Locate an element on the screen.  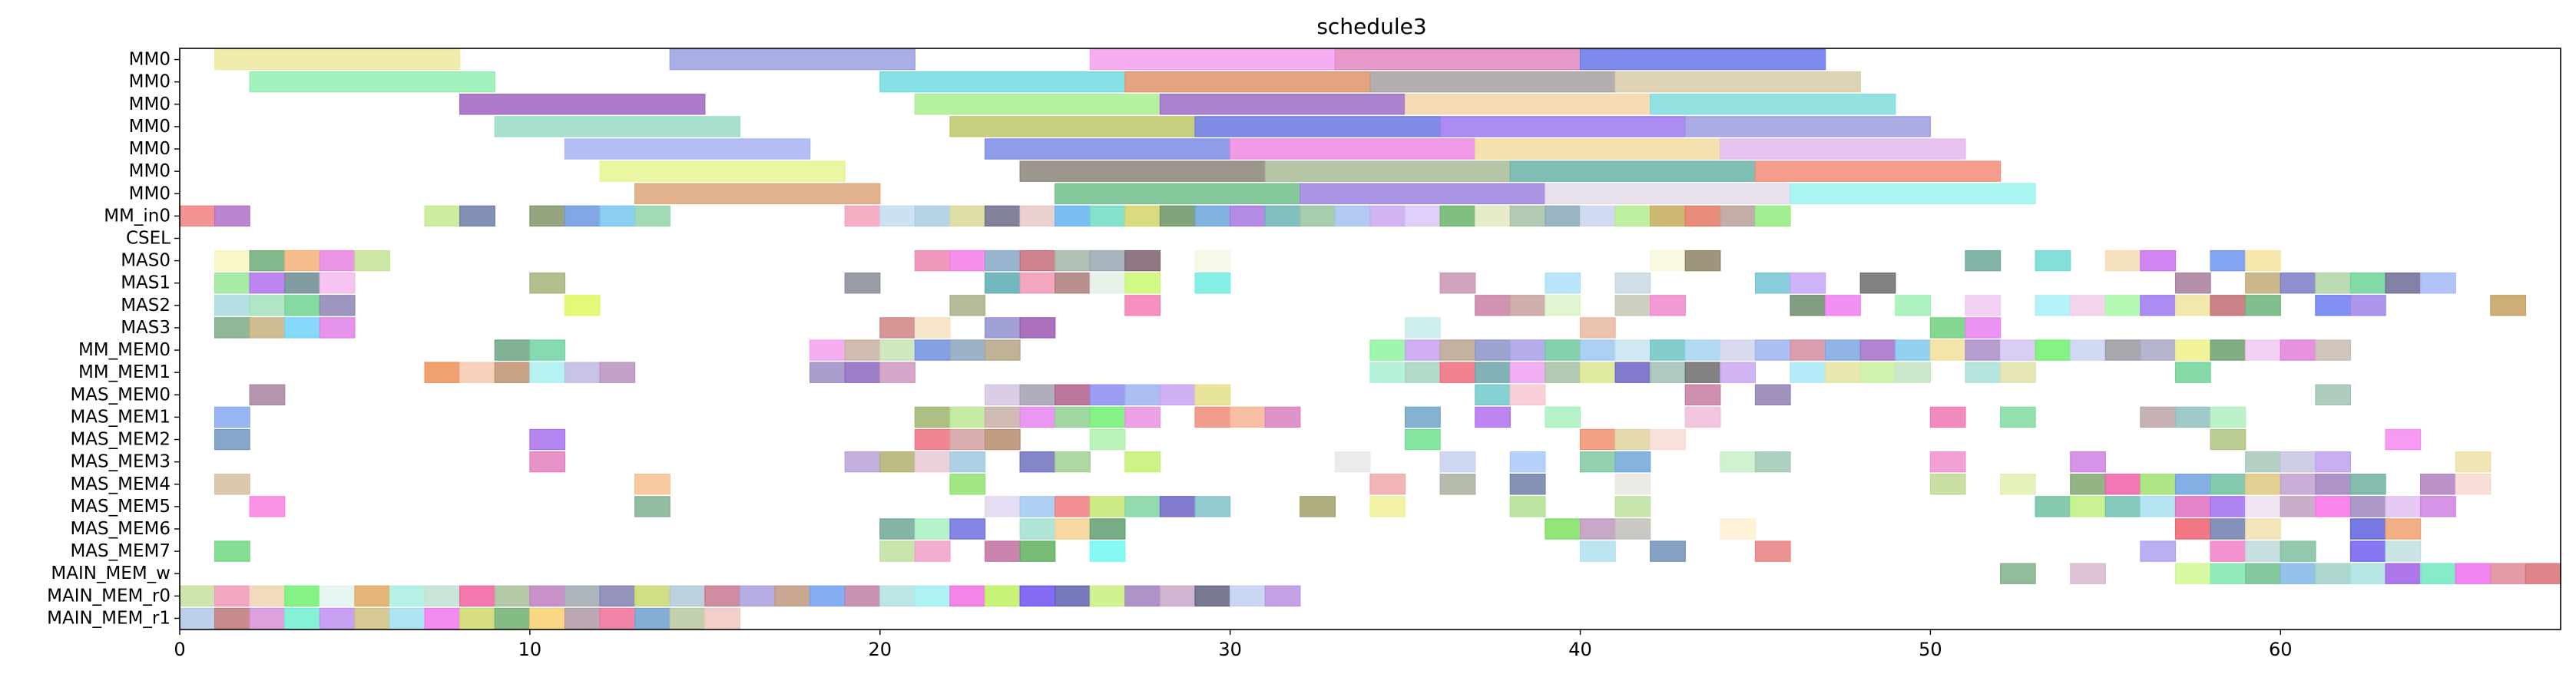
y-tick-label: MAS0 is located at coordinates (146, 261).